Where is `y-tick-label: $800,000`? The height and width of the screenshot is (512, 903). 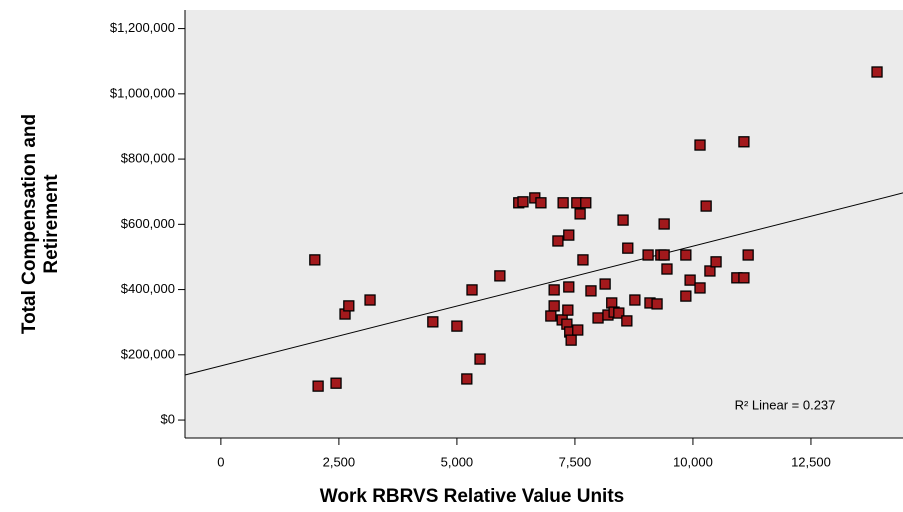 y-tick-label: $800,000 is located at coordinates (148, 158).